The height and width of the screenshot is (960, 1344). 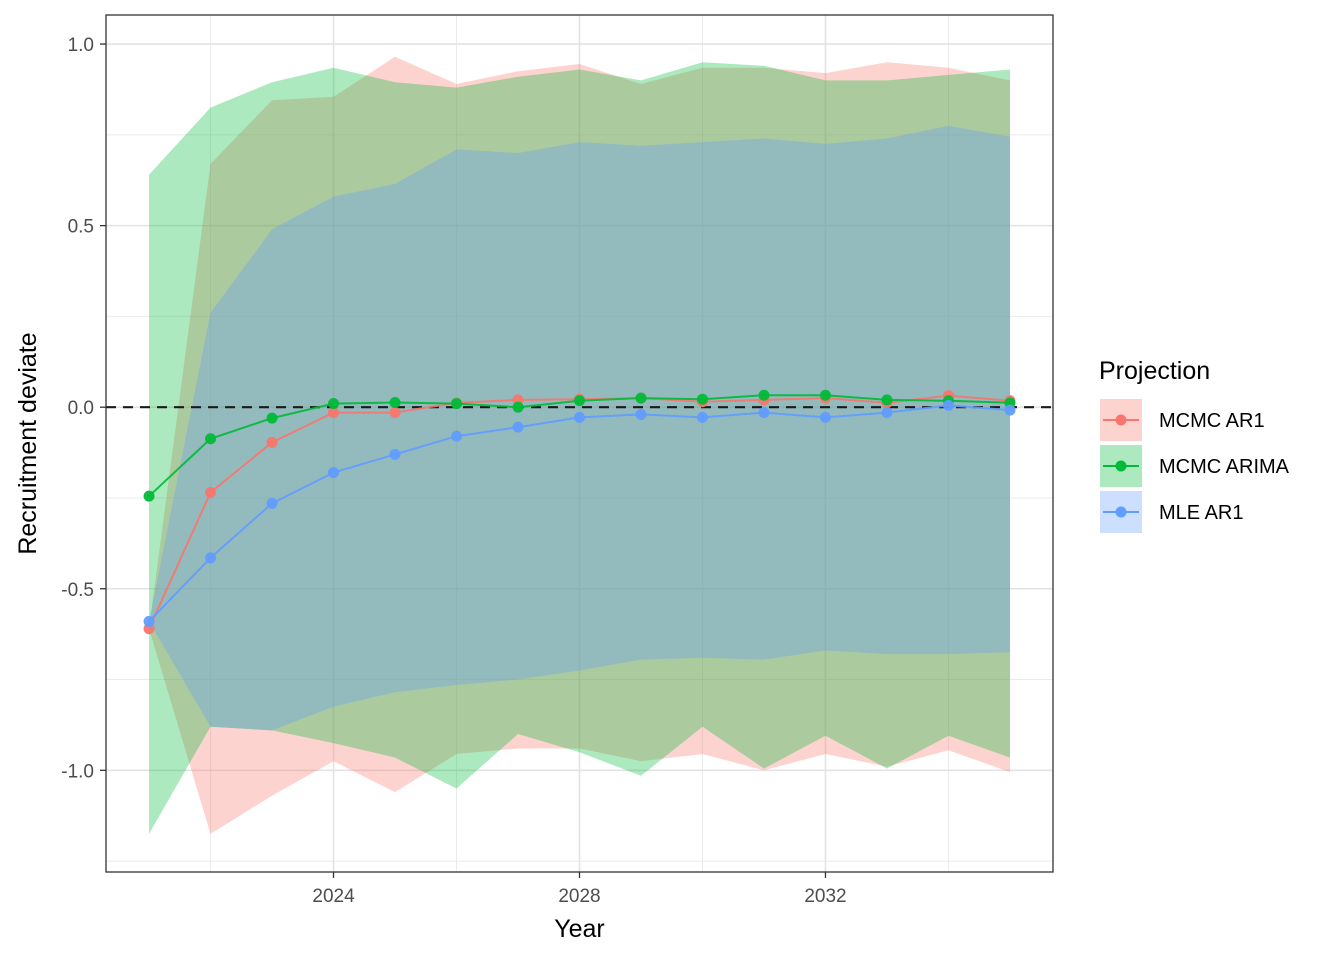 What do you see at coordinates (1194, 445) in the screenshot?
I see `legend: Projection MCMC AR1 MCMC ARIMA MLE AR1` at bounding box center [1194, 445].